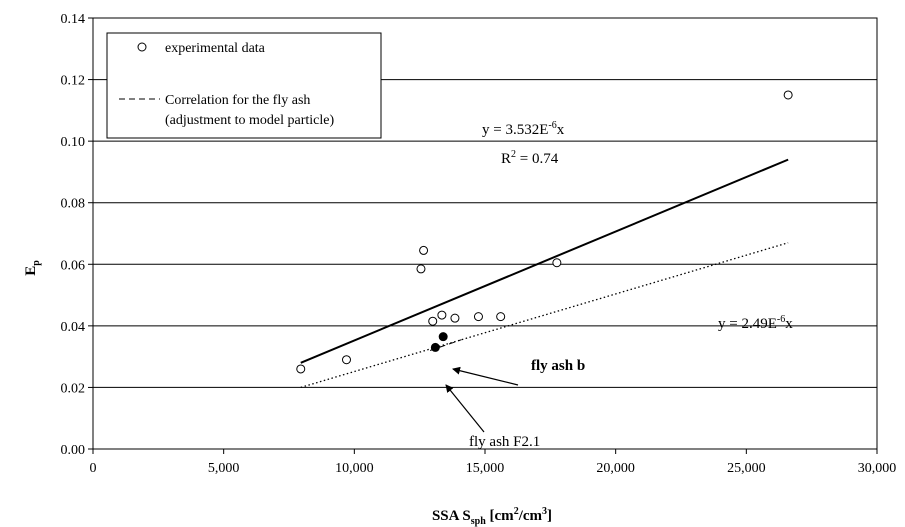 This screenshot has width=905, height=527. I want to click on x-axis-label-sub: sph, so click(478, 521).